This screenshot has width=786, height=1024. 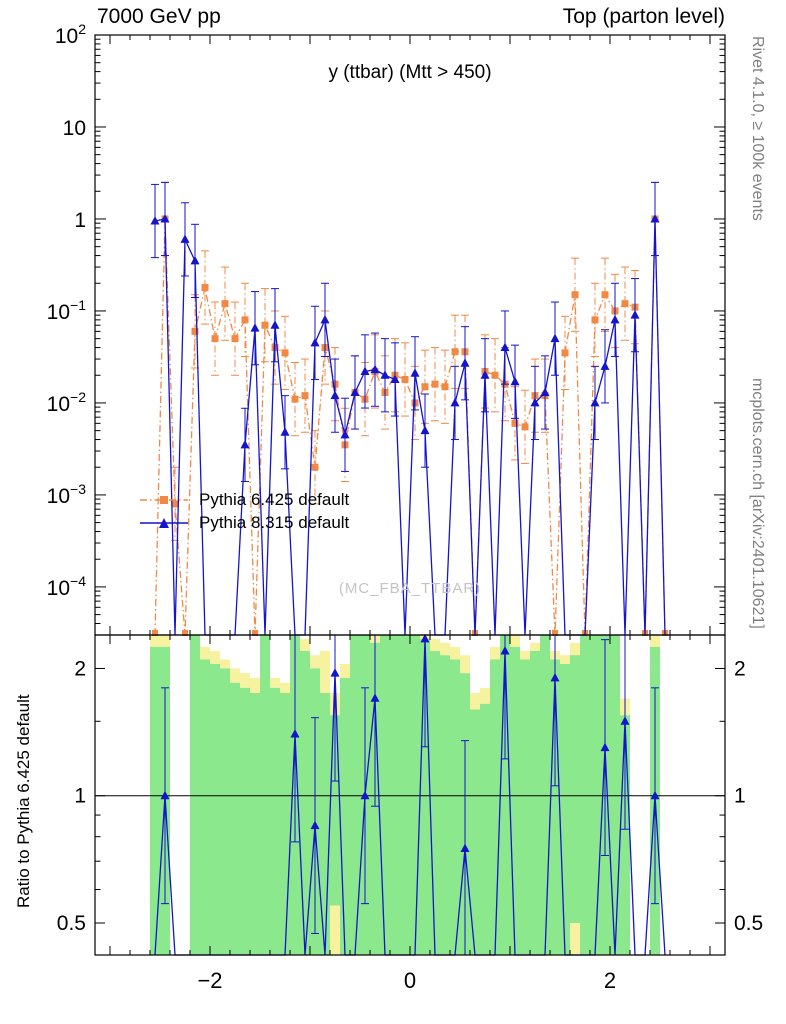 I want to click on svg-text: 10⁻², so click(x=67, y=402).